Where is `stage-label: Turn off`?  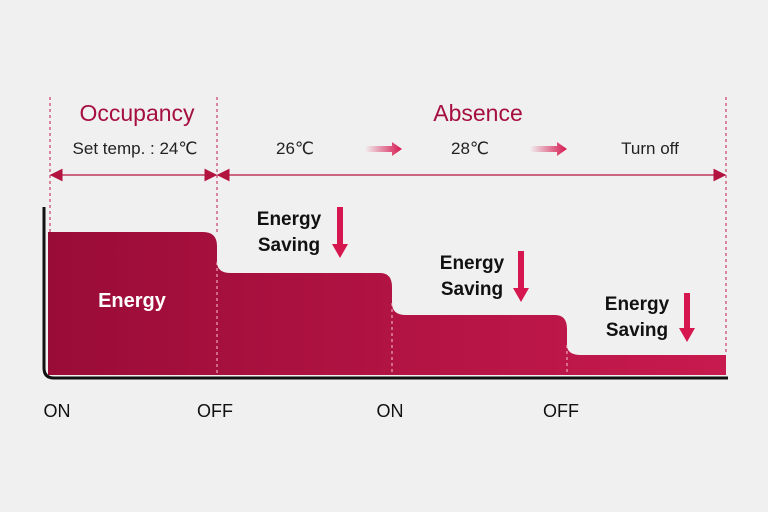 stage-label: Turn off is located at coordinates (650, 148).